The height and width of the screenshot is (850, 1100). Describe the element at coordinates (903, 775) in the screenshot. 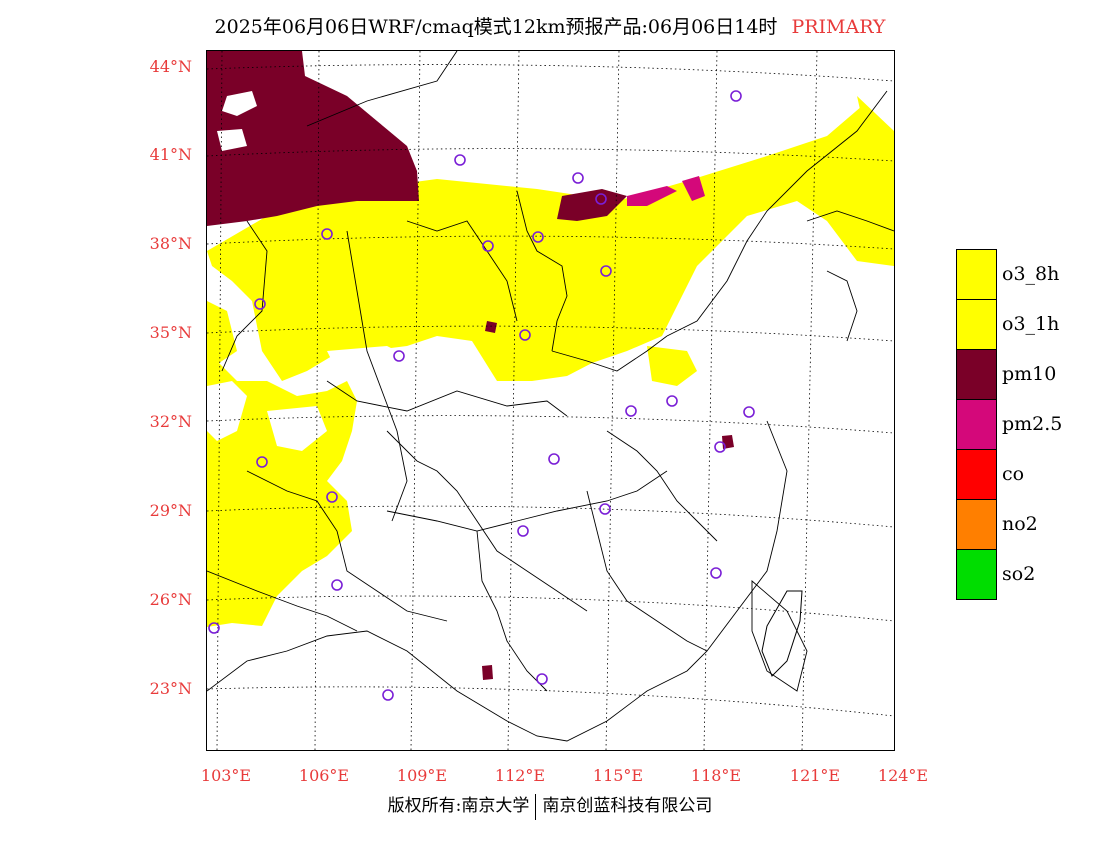

I see `lon-label-124: 124°E` at that location.